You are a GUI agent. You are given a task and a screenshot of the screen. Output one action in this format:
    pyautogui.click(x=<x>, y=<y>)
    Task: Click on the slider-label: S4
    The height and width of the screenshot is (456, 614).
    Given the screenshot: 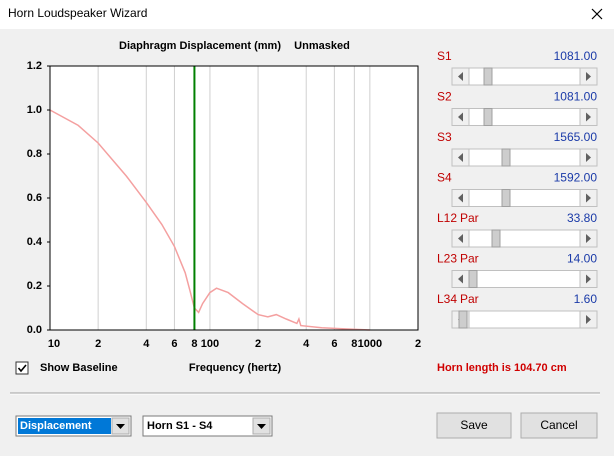 What is the action you would take?
    pyautogui.click(x=444, y=178)
    